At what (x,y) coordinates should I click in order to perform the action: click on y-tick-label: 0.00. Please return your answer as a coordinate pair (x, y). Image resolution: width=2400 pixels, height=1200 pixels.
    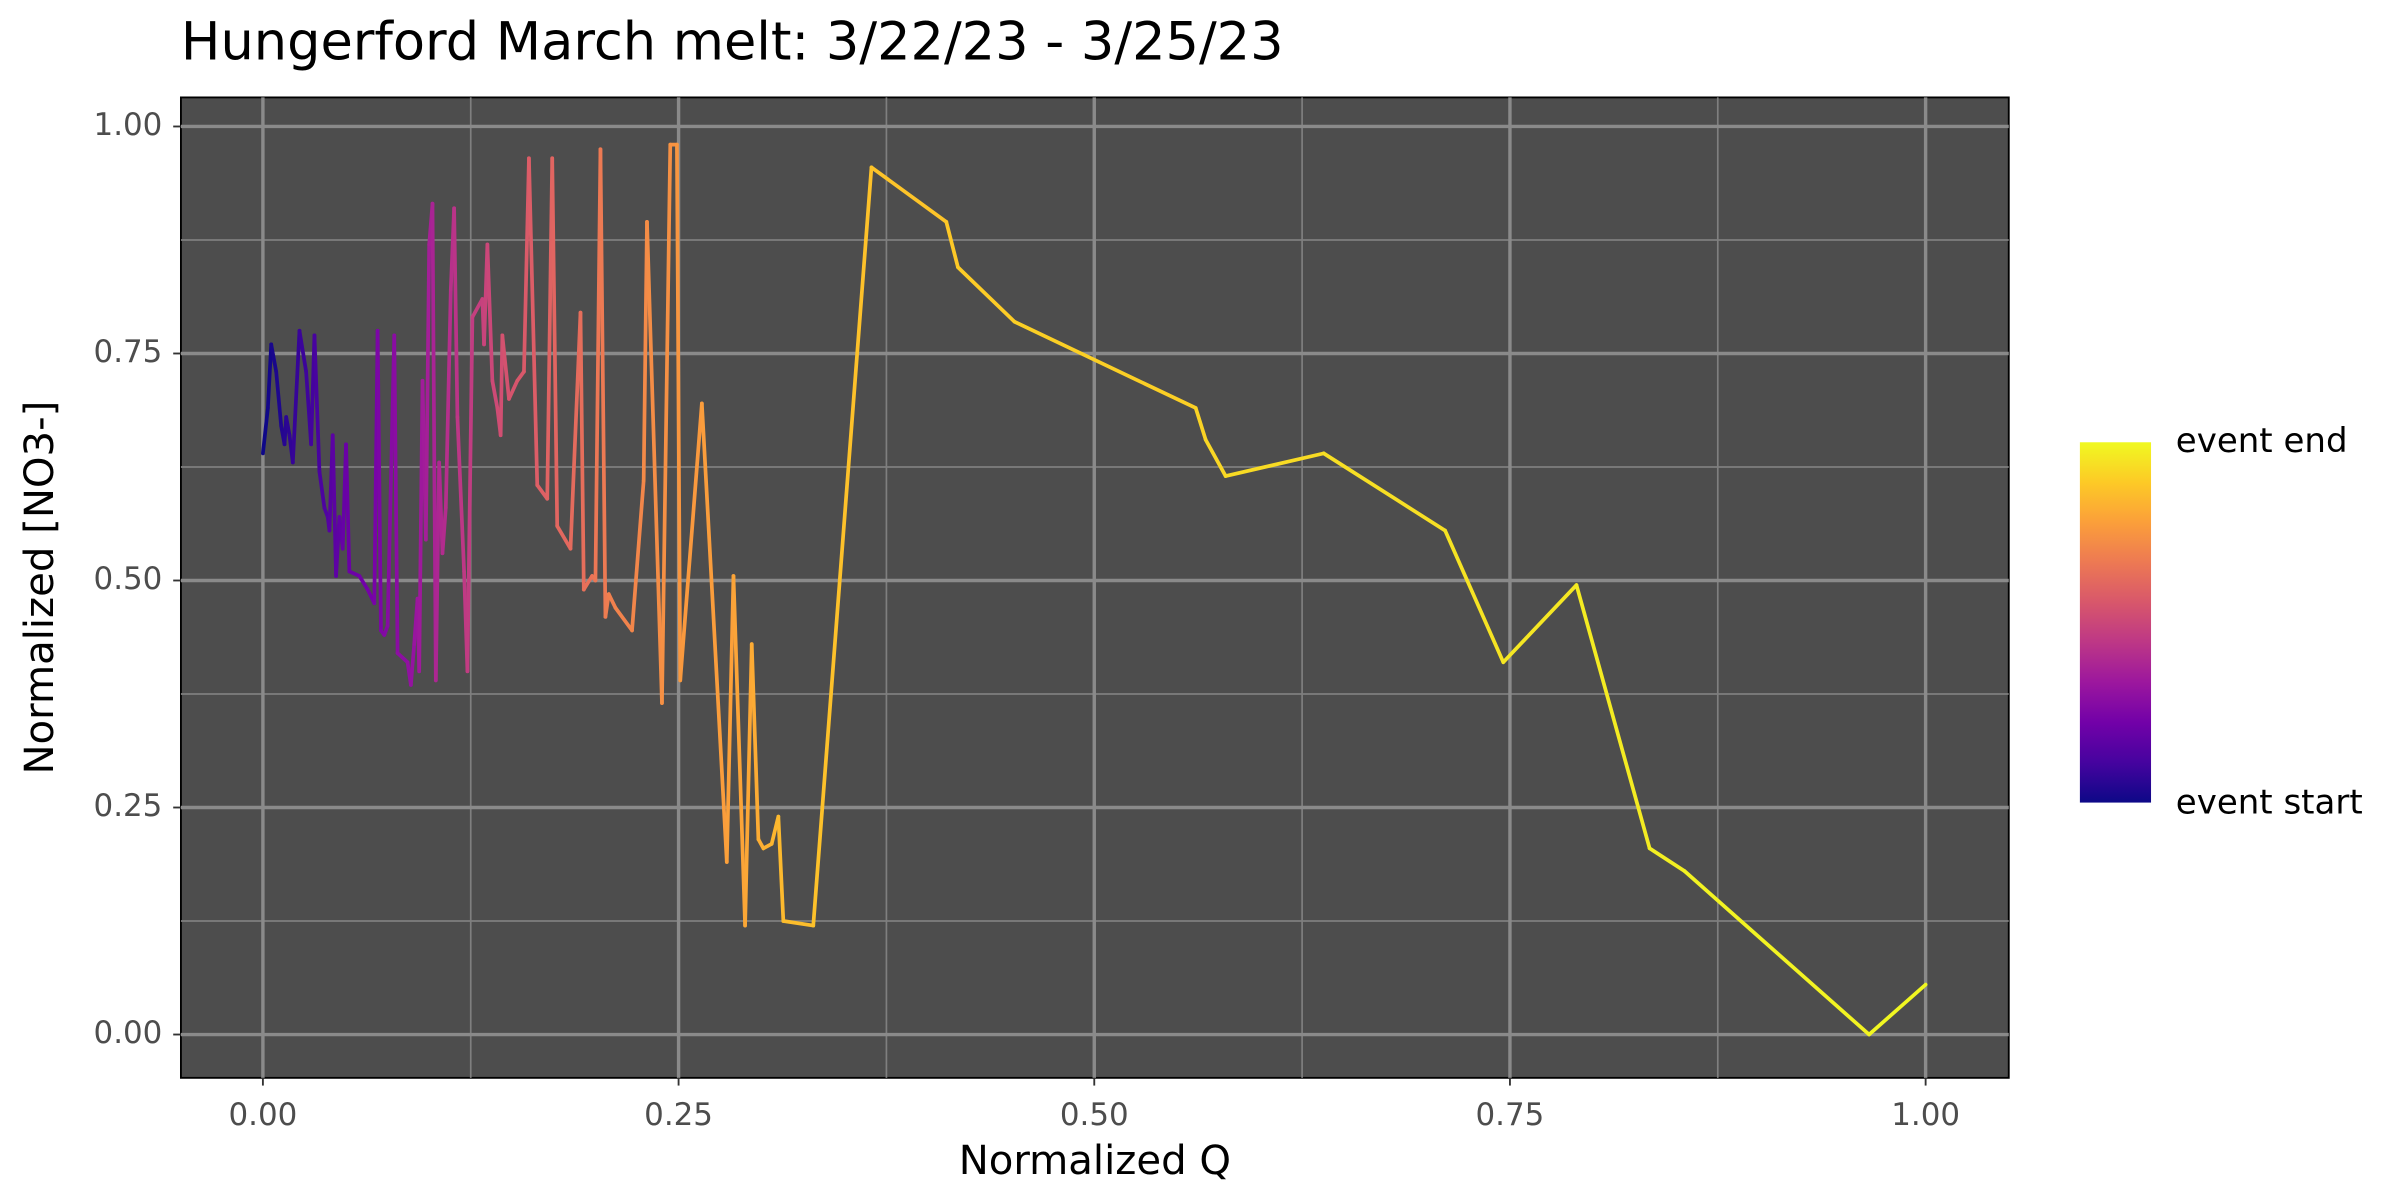
    Looking at the image, I should click on (128, 1033).